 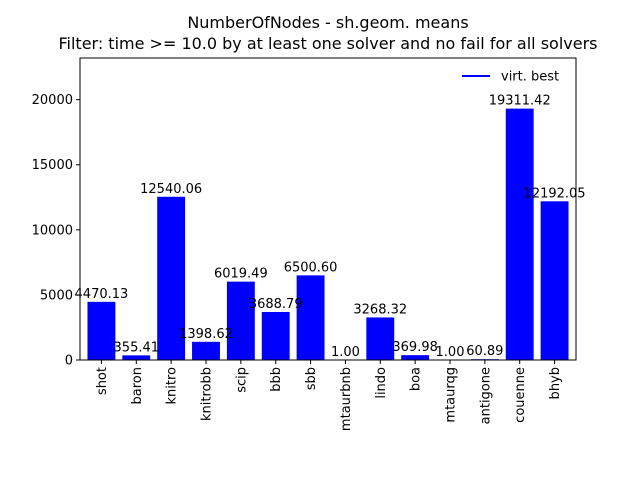 I want to click on bar-value-label: 60.89, so click(x=484, y=351).